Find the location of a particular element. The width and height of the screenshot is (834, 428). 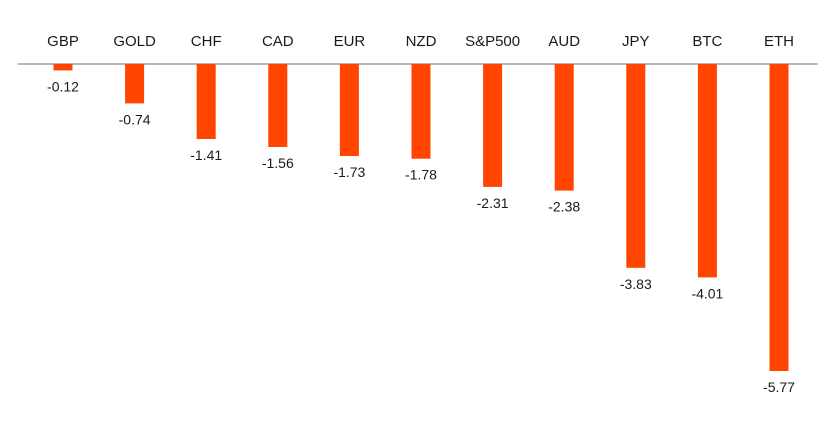

value-label: -1.41 is located at coordinates (206, 155).